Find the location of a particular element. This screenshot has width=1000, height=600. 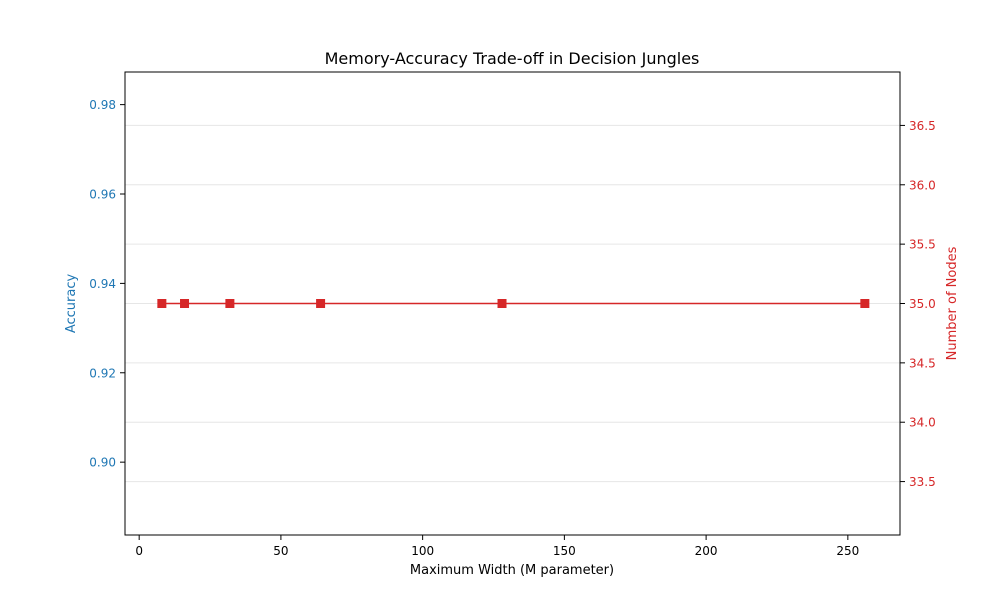

right-y-tick-label: 34.0 is located at coordinates (922, 423).